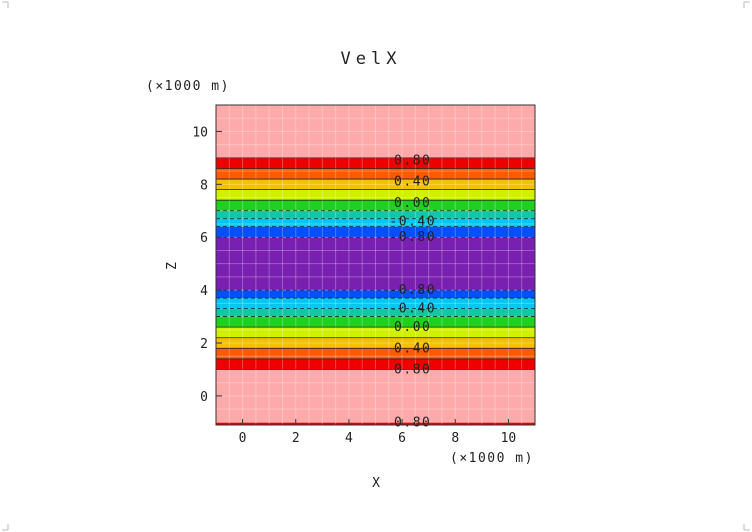 The width and height of the screenshot is (752, 532). Describe the element at coordinates (188, 86) in the screenshot. I see `y-unit-label: (×1000 m)` at that location.